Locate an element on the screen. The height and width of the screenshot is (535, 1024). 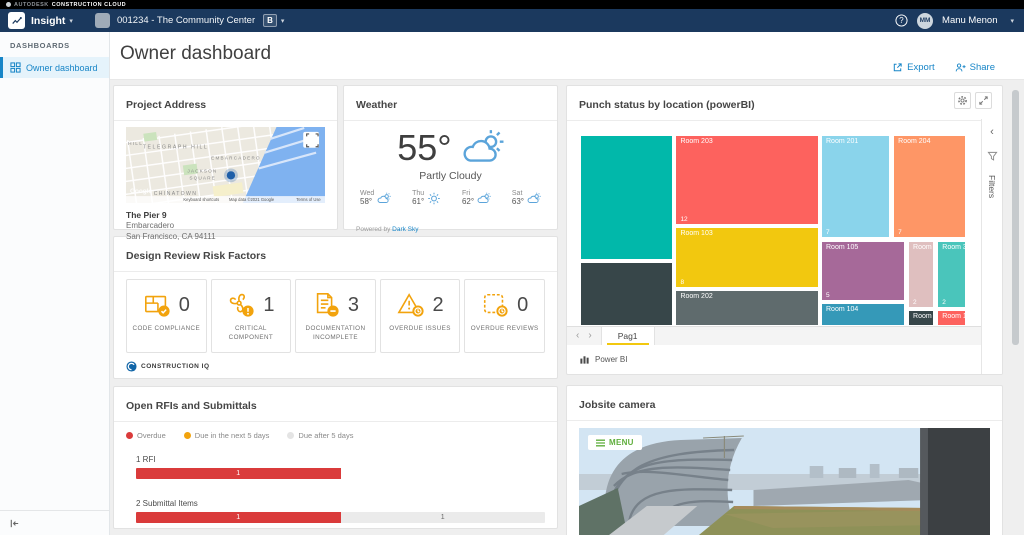
risk-metric-value: 2 is located at coordinates (438, 304).